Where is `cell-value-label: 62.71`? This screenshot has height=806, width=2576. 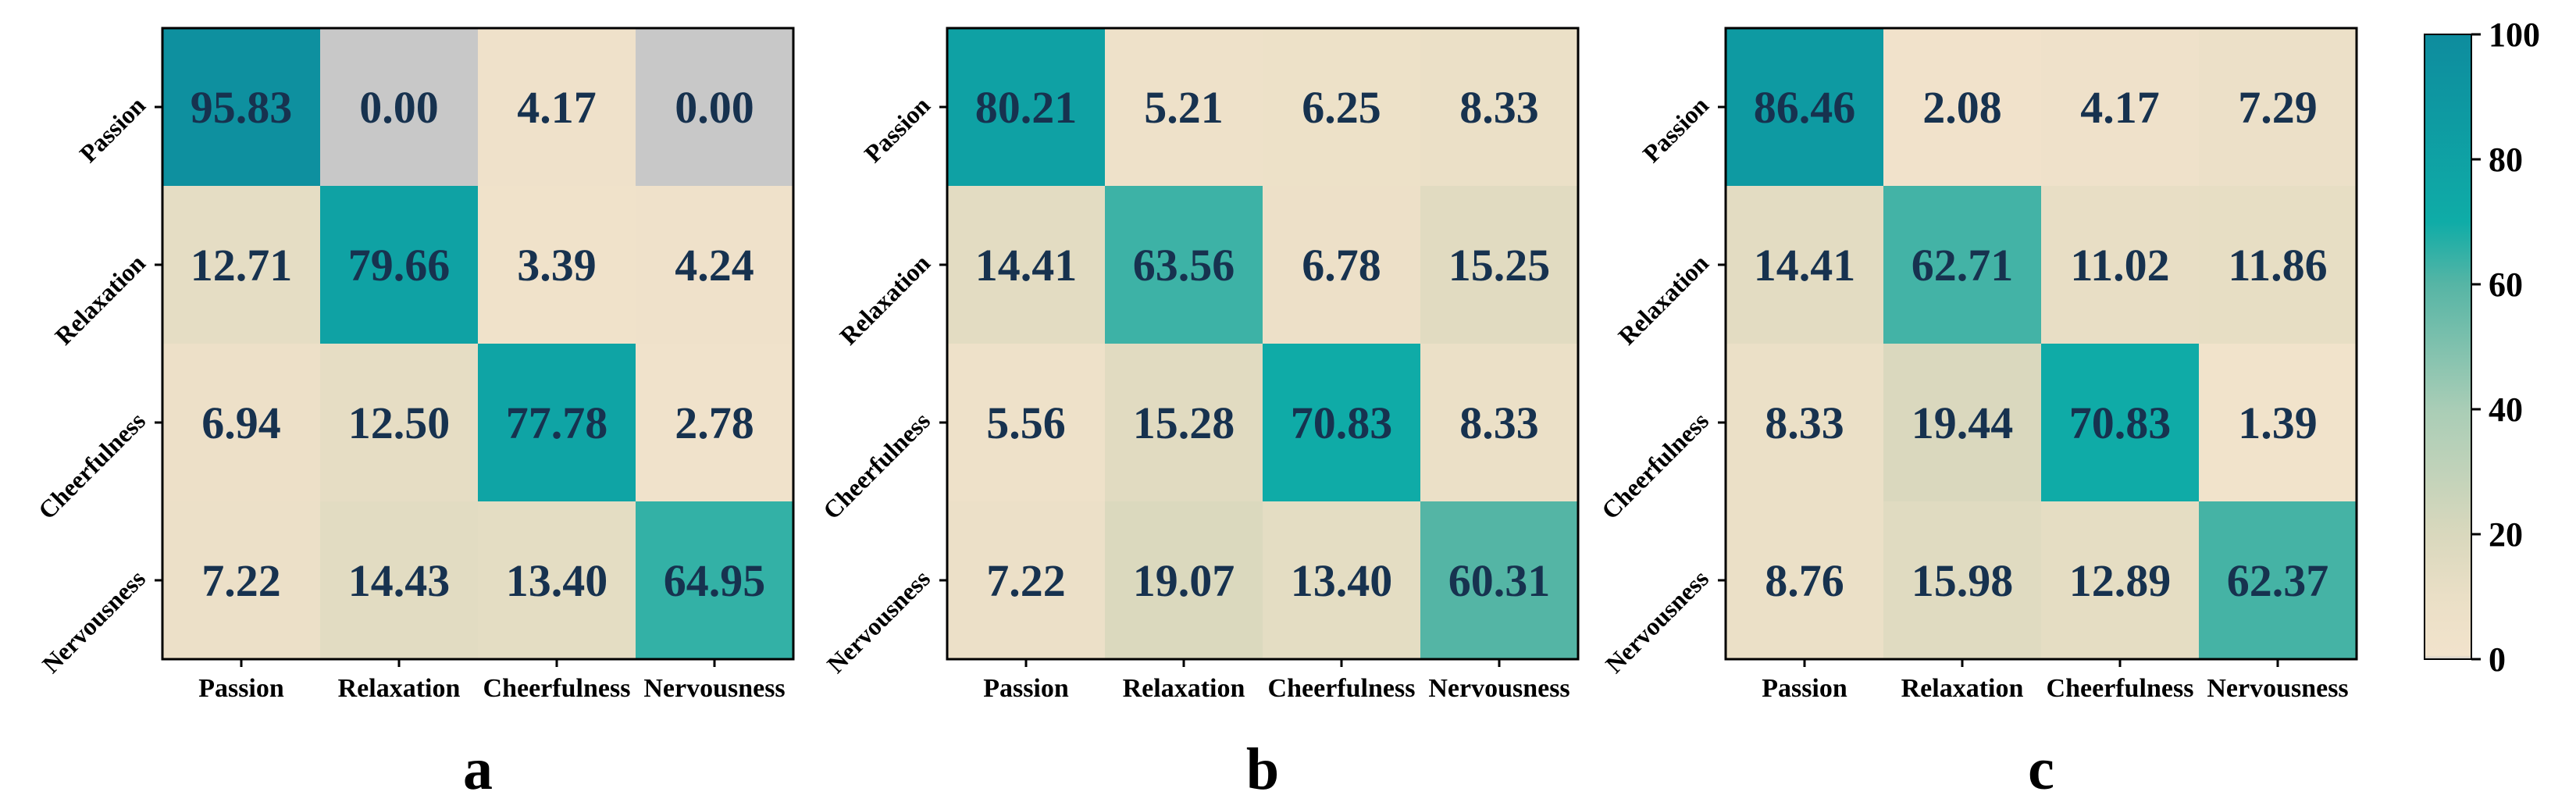
cell-value-label: 62.71 is located at coordinates (1963, 265).